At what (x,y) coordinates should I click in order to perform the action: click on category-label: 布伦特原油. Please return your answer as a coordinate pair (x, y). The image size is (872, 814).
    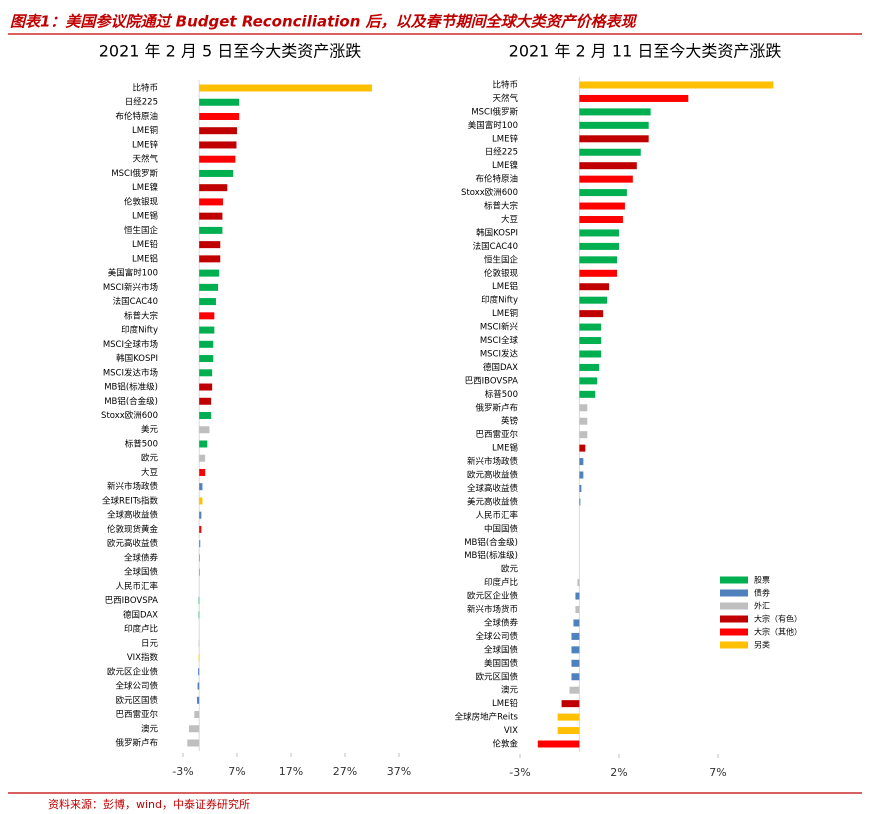
    Looking at the image, I should click on (496, 179).